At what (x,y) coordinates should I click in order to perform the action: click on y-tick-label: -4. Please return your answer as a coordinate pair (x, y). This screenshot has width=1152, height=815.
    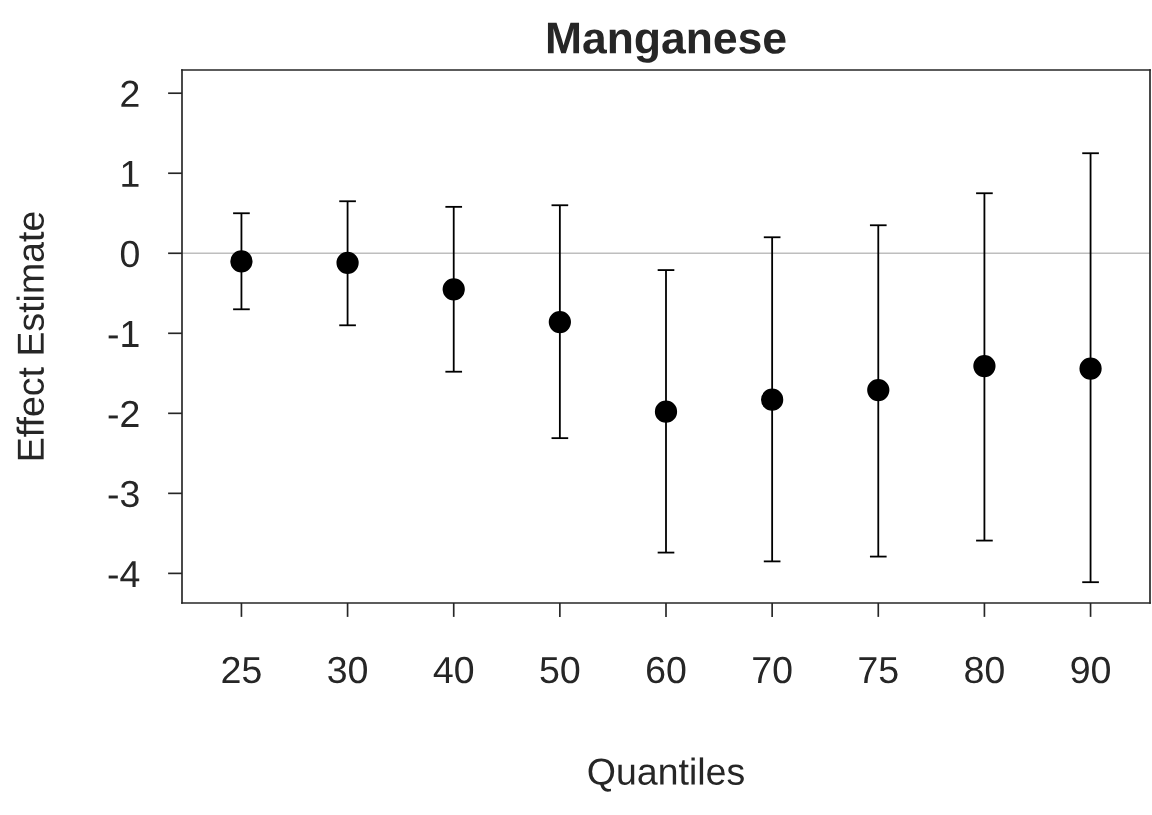
    Looking at the image, I should click on (124, 574).